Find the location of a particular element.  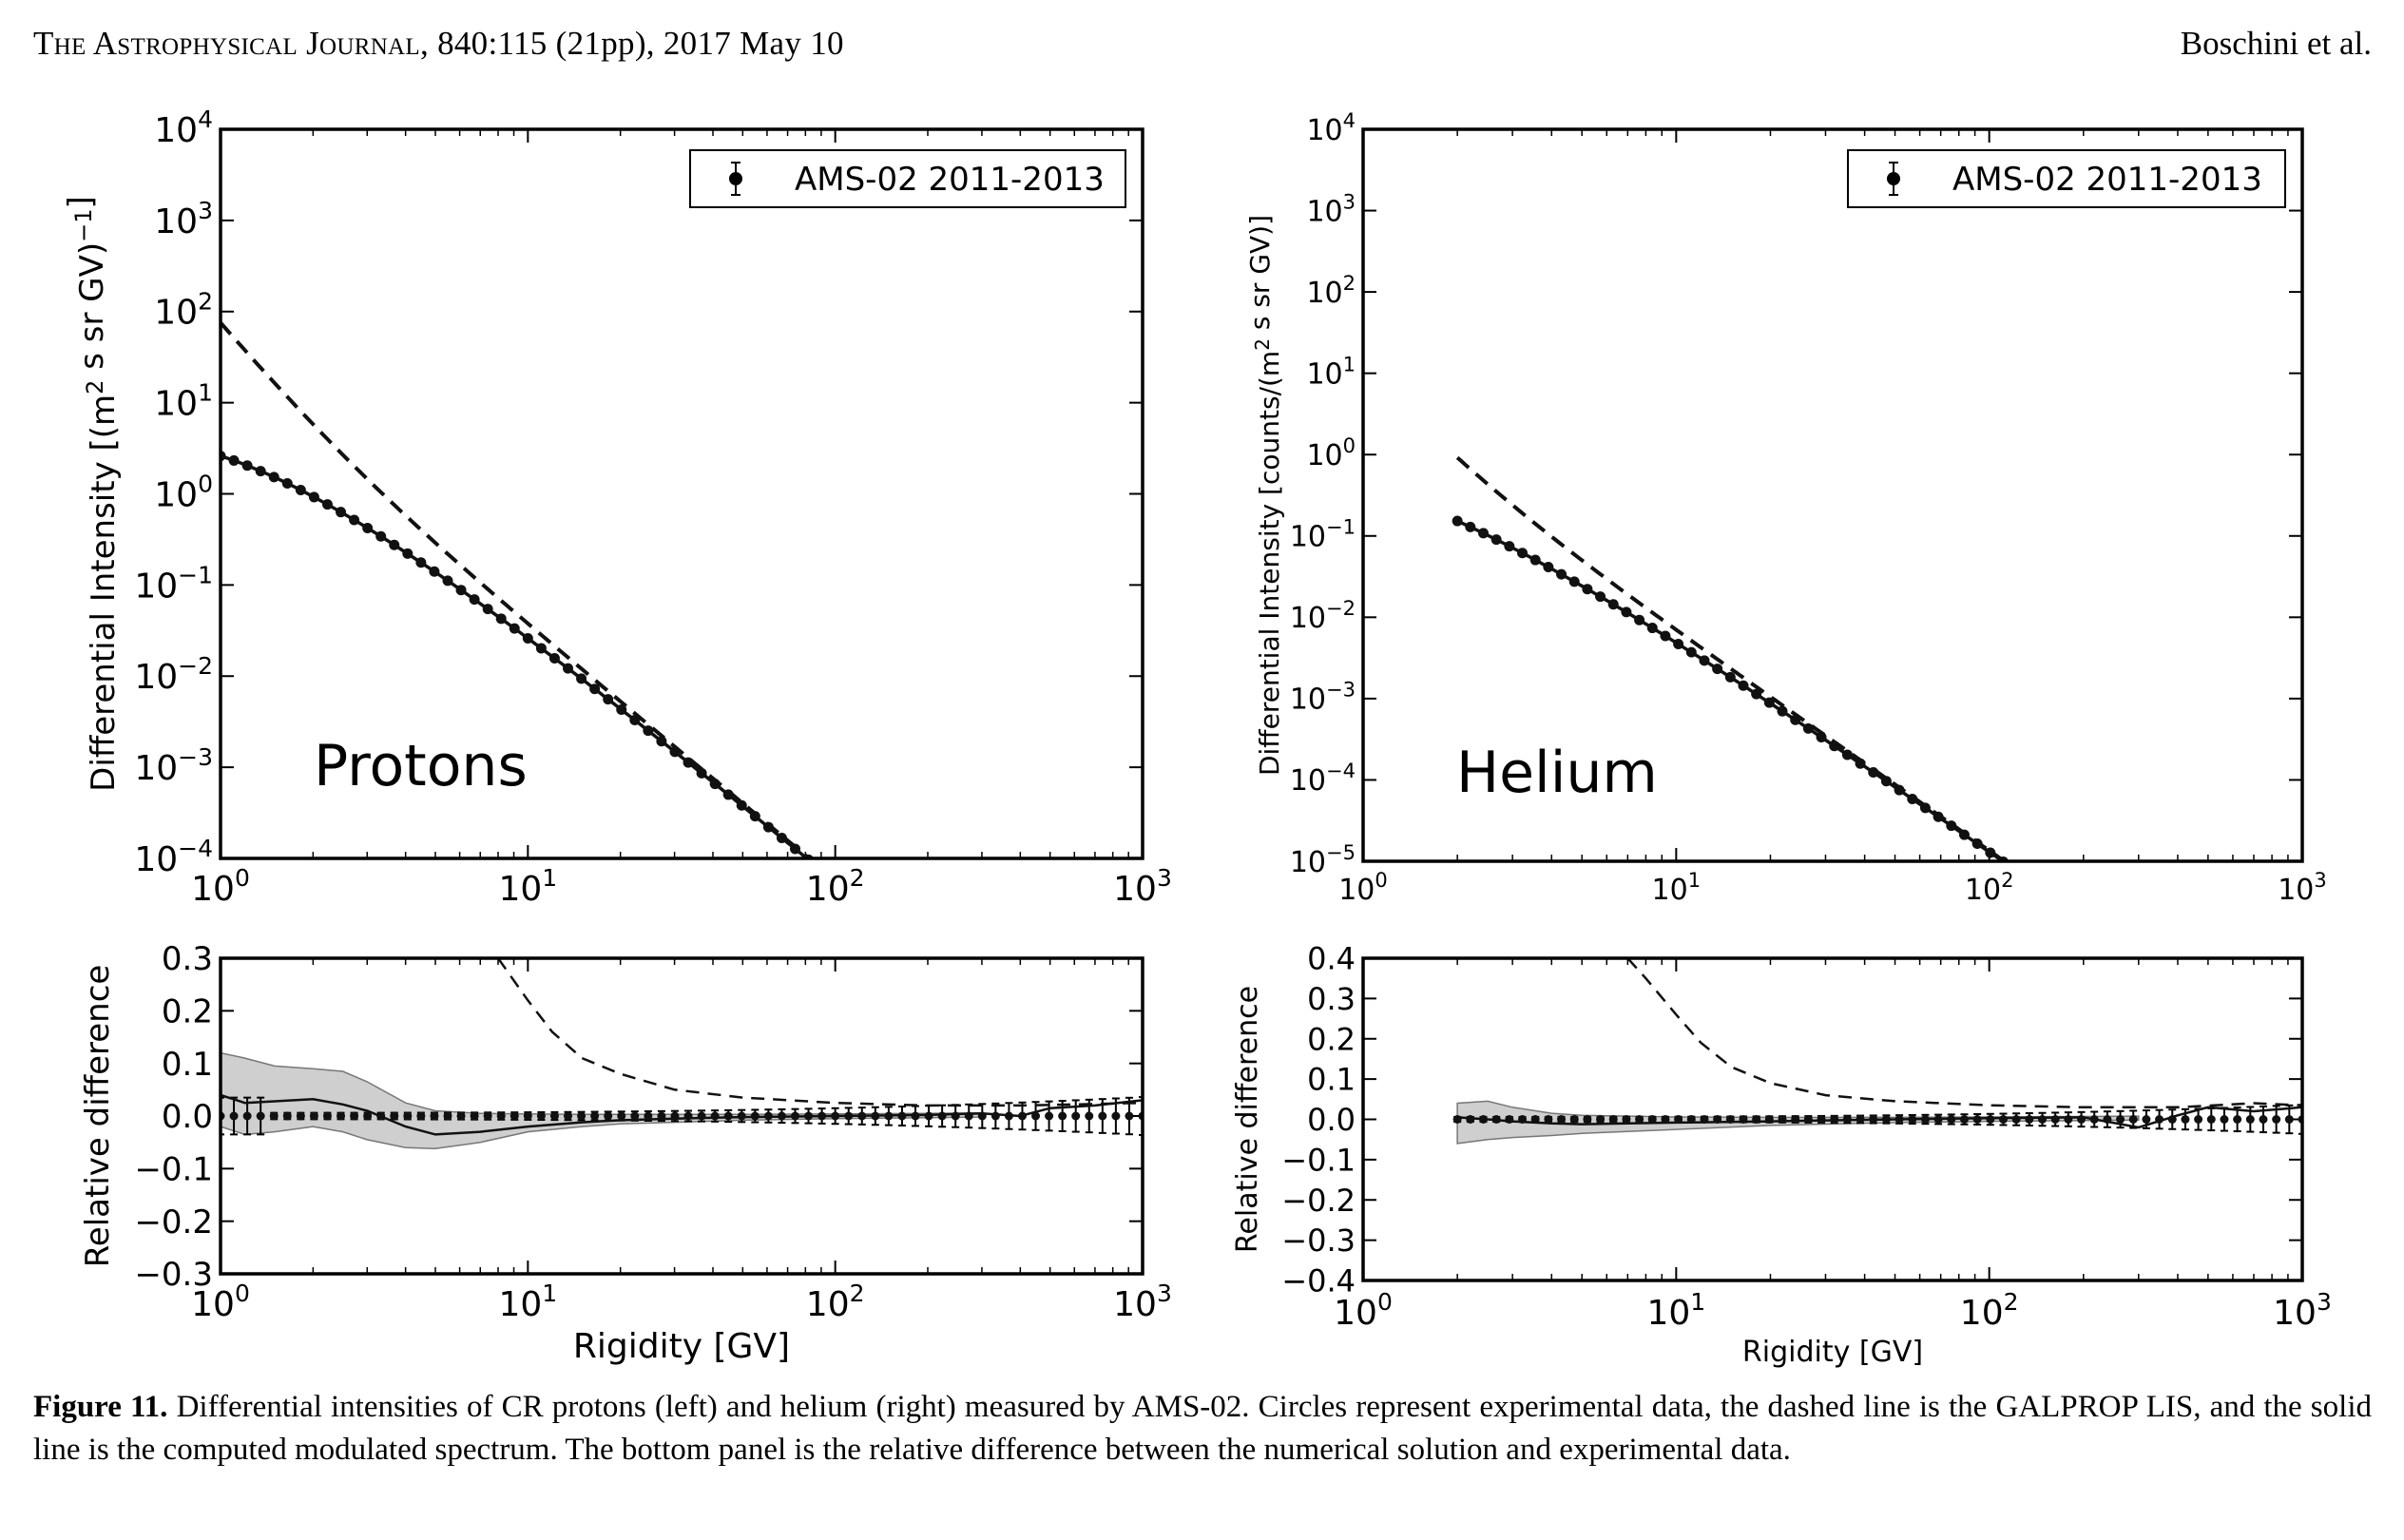

y-axis-label: Relative difference is located at coordinates (98, 1116).